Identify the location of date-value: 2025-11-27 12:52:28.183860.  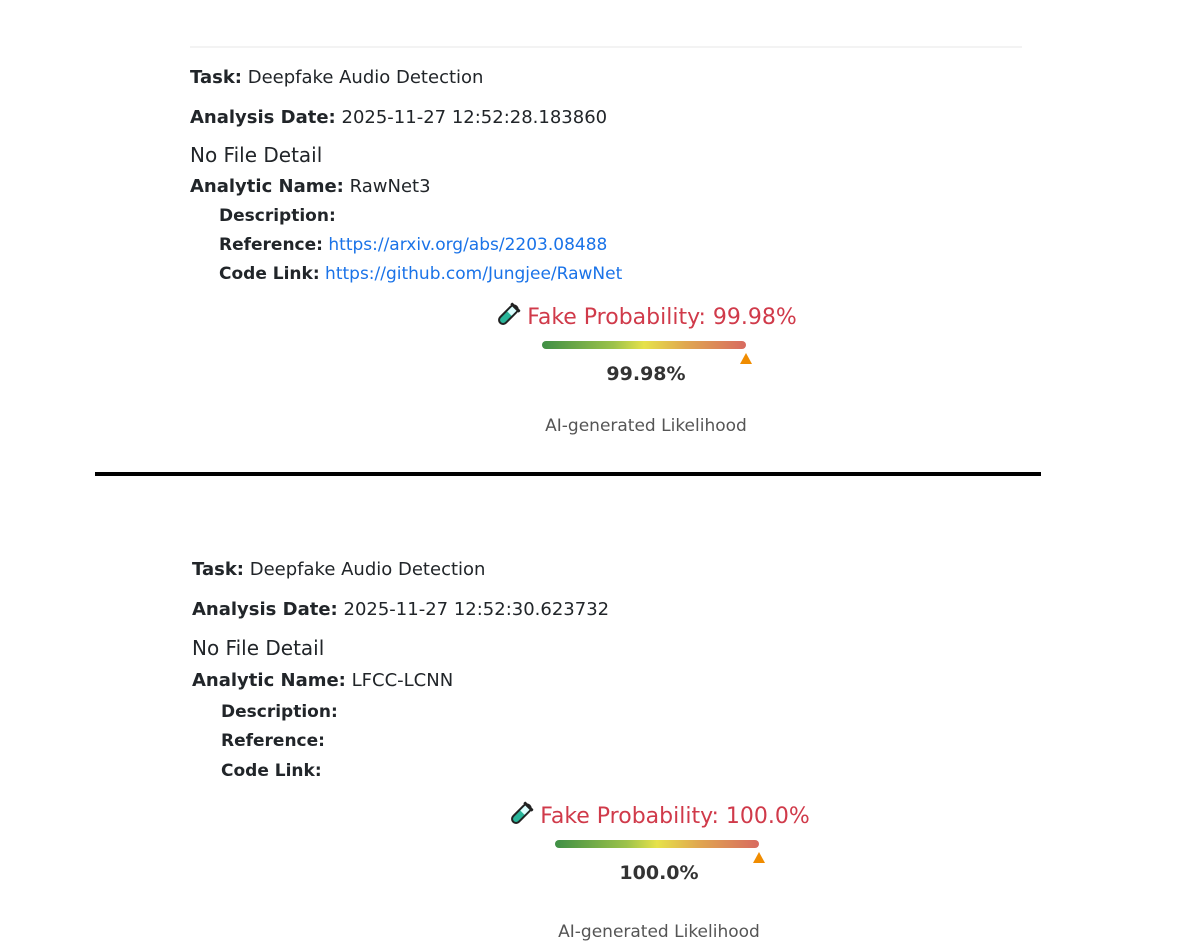
(474, 117).